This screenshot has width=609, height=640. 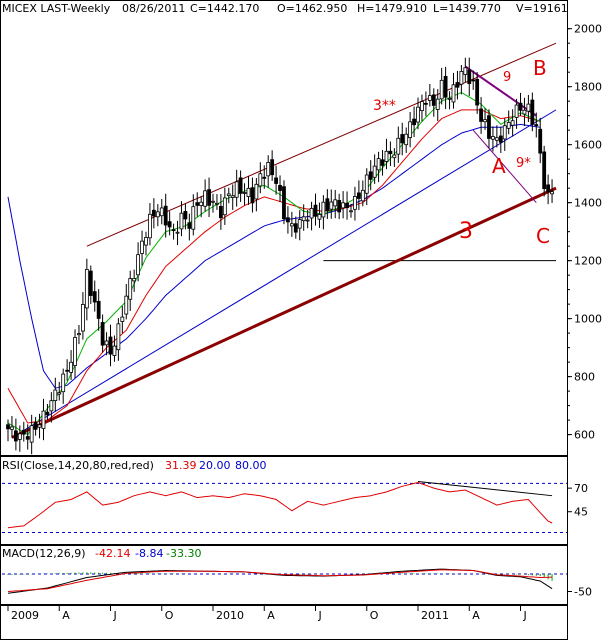 I want to click on header-symbol: MICEX LAST-Weekly, so click(x=56, y=8).